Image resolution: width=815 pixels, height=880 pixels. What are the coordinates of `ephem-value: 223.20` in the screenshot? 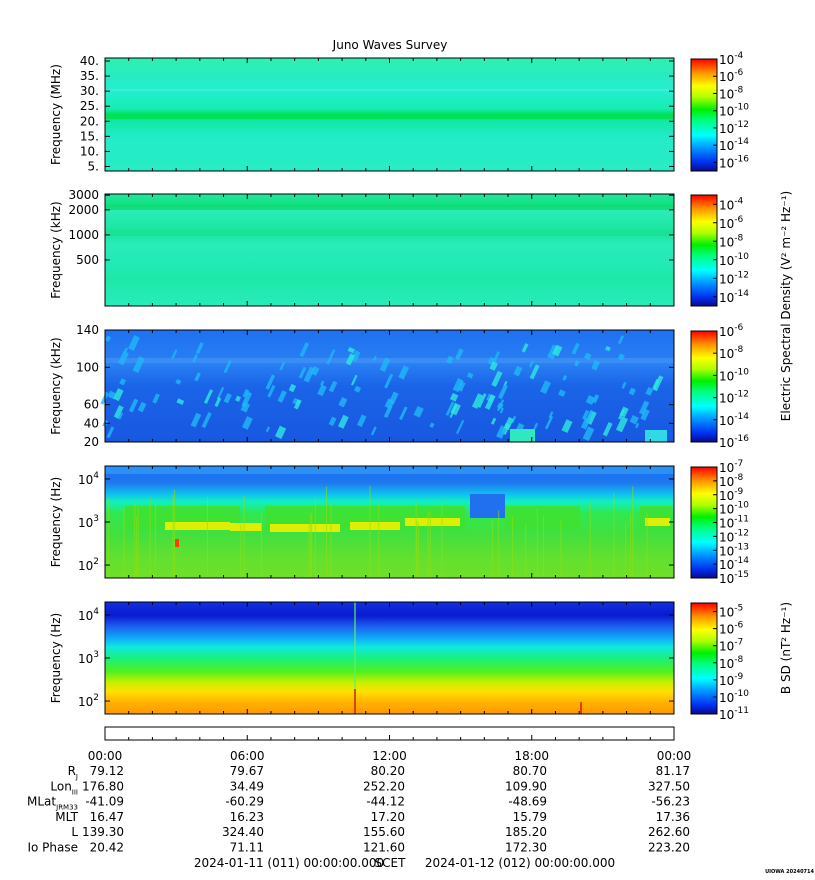 It's located at (669, 848).